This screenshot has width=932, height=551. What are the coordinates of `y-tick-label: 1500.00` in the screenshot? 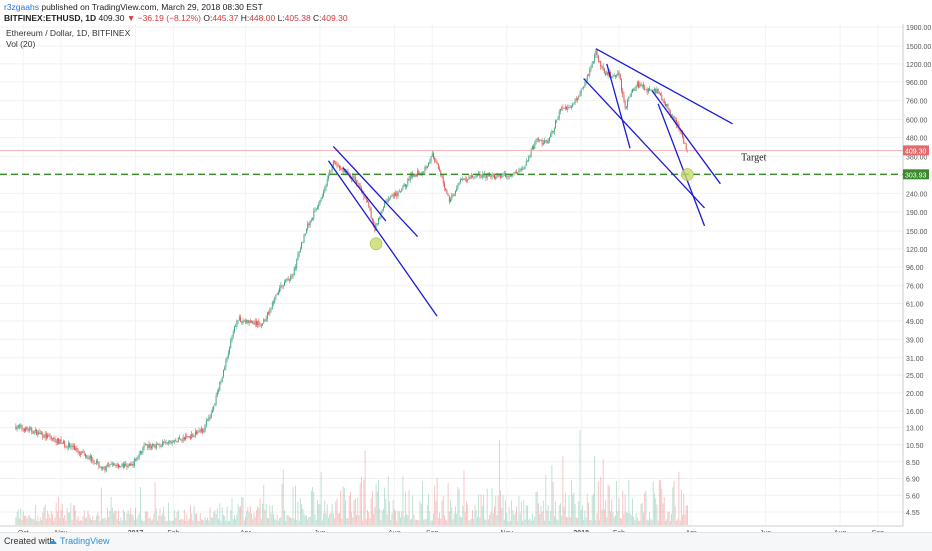 It's located at (918, 47).